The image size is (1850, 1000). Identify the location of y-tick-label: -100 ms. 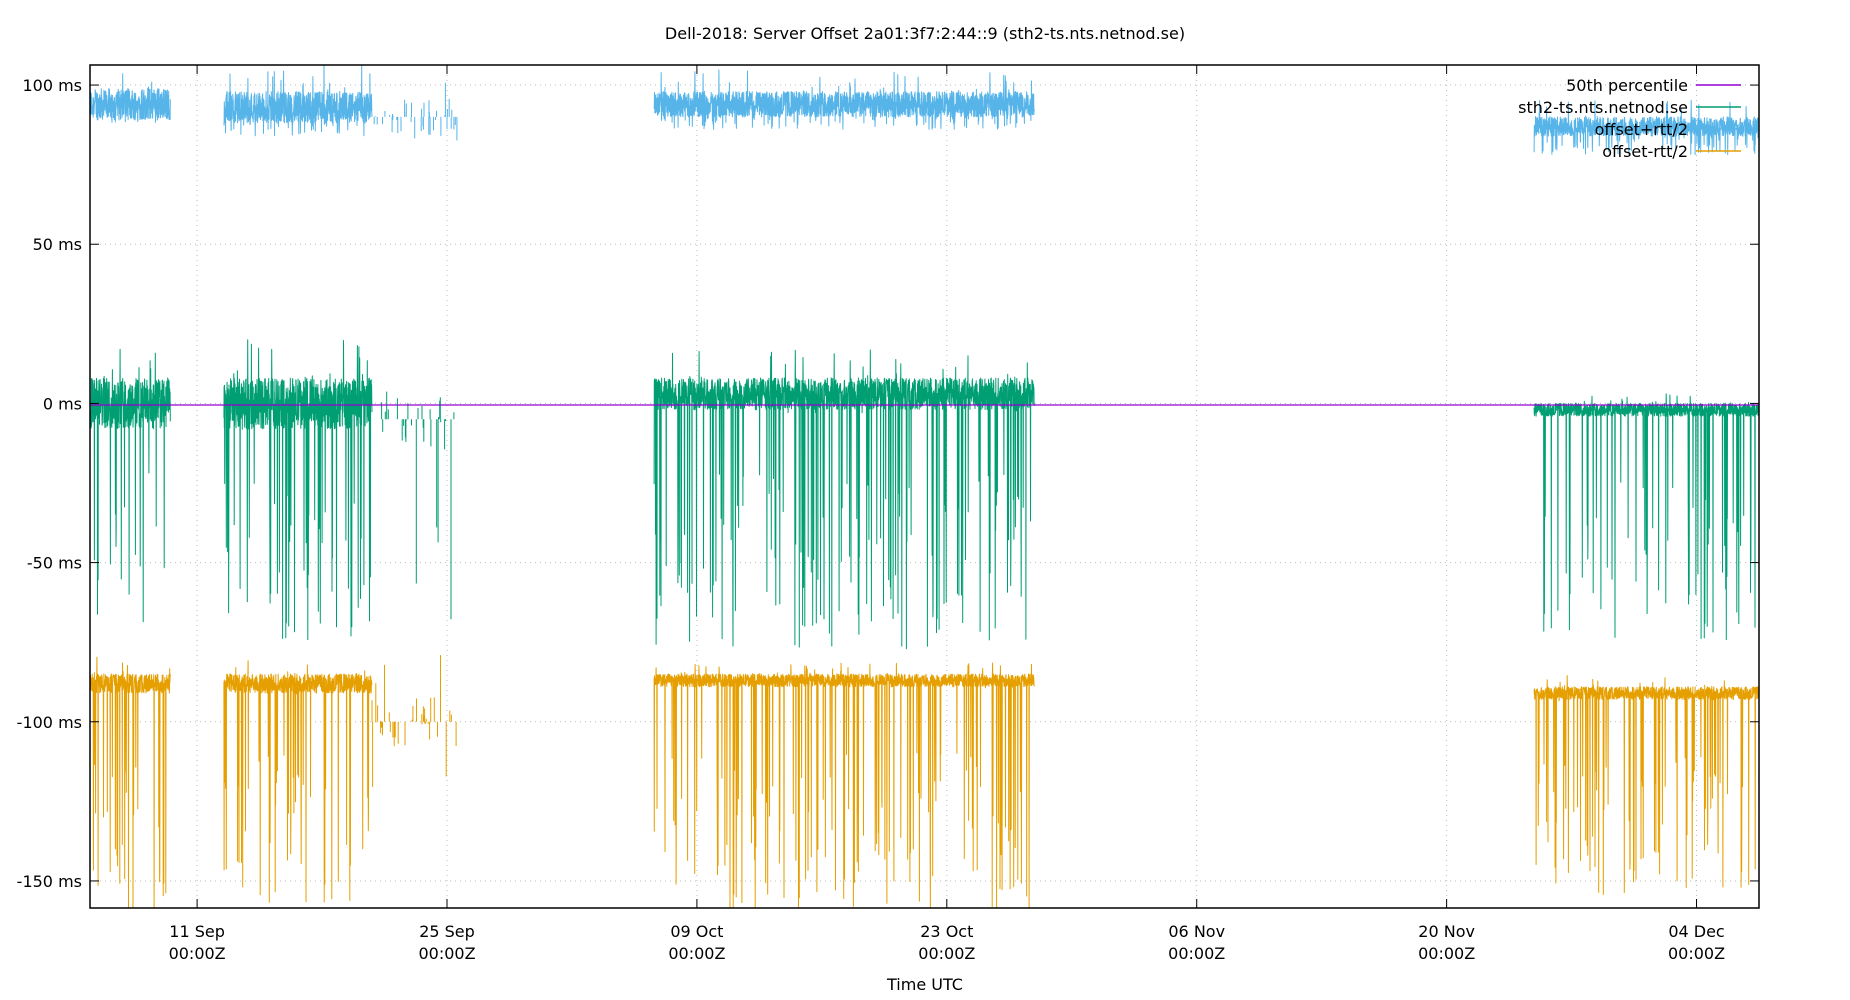
(49, 722).